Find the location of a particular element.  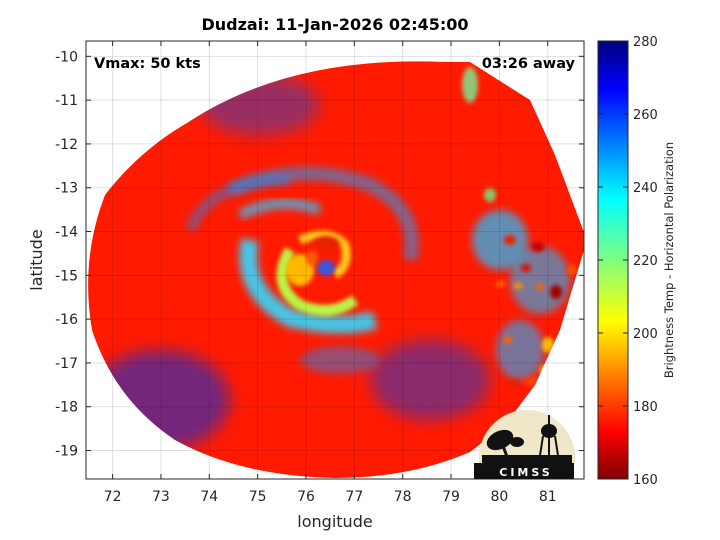

time-away-label: 03:26 away is located at coordinates (529, 64).